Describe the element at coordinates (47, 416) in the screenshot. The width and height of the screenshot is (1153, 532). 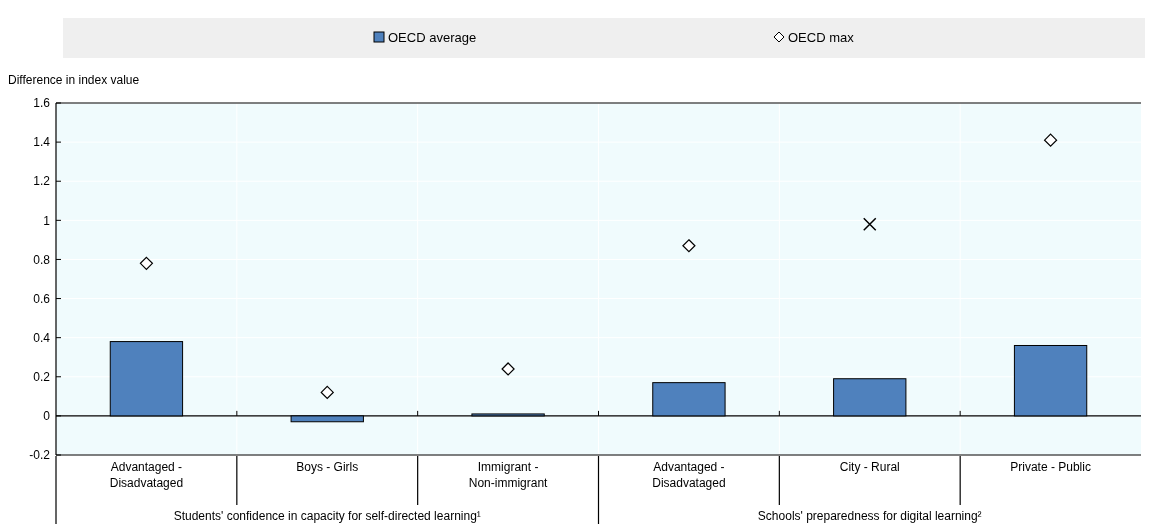
I see `y-tick-label: 0` at that location.